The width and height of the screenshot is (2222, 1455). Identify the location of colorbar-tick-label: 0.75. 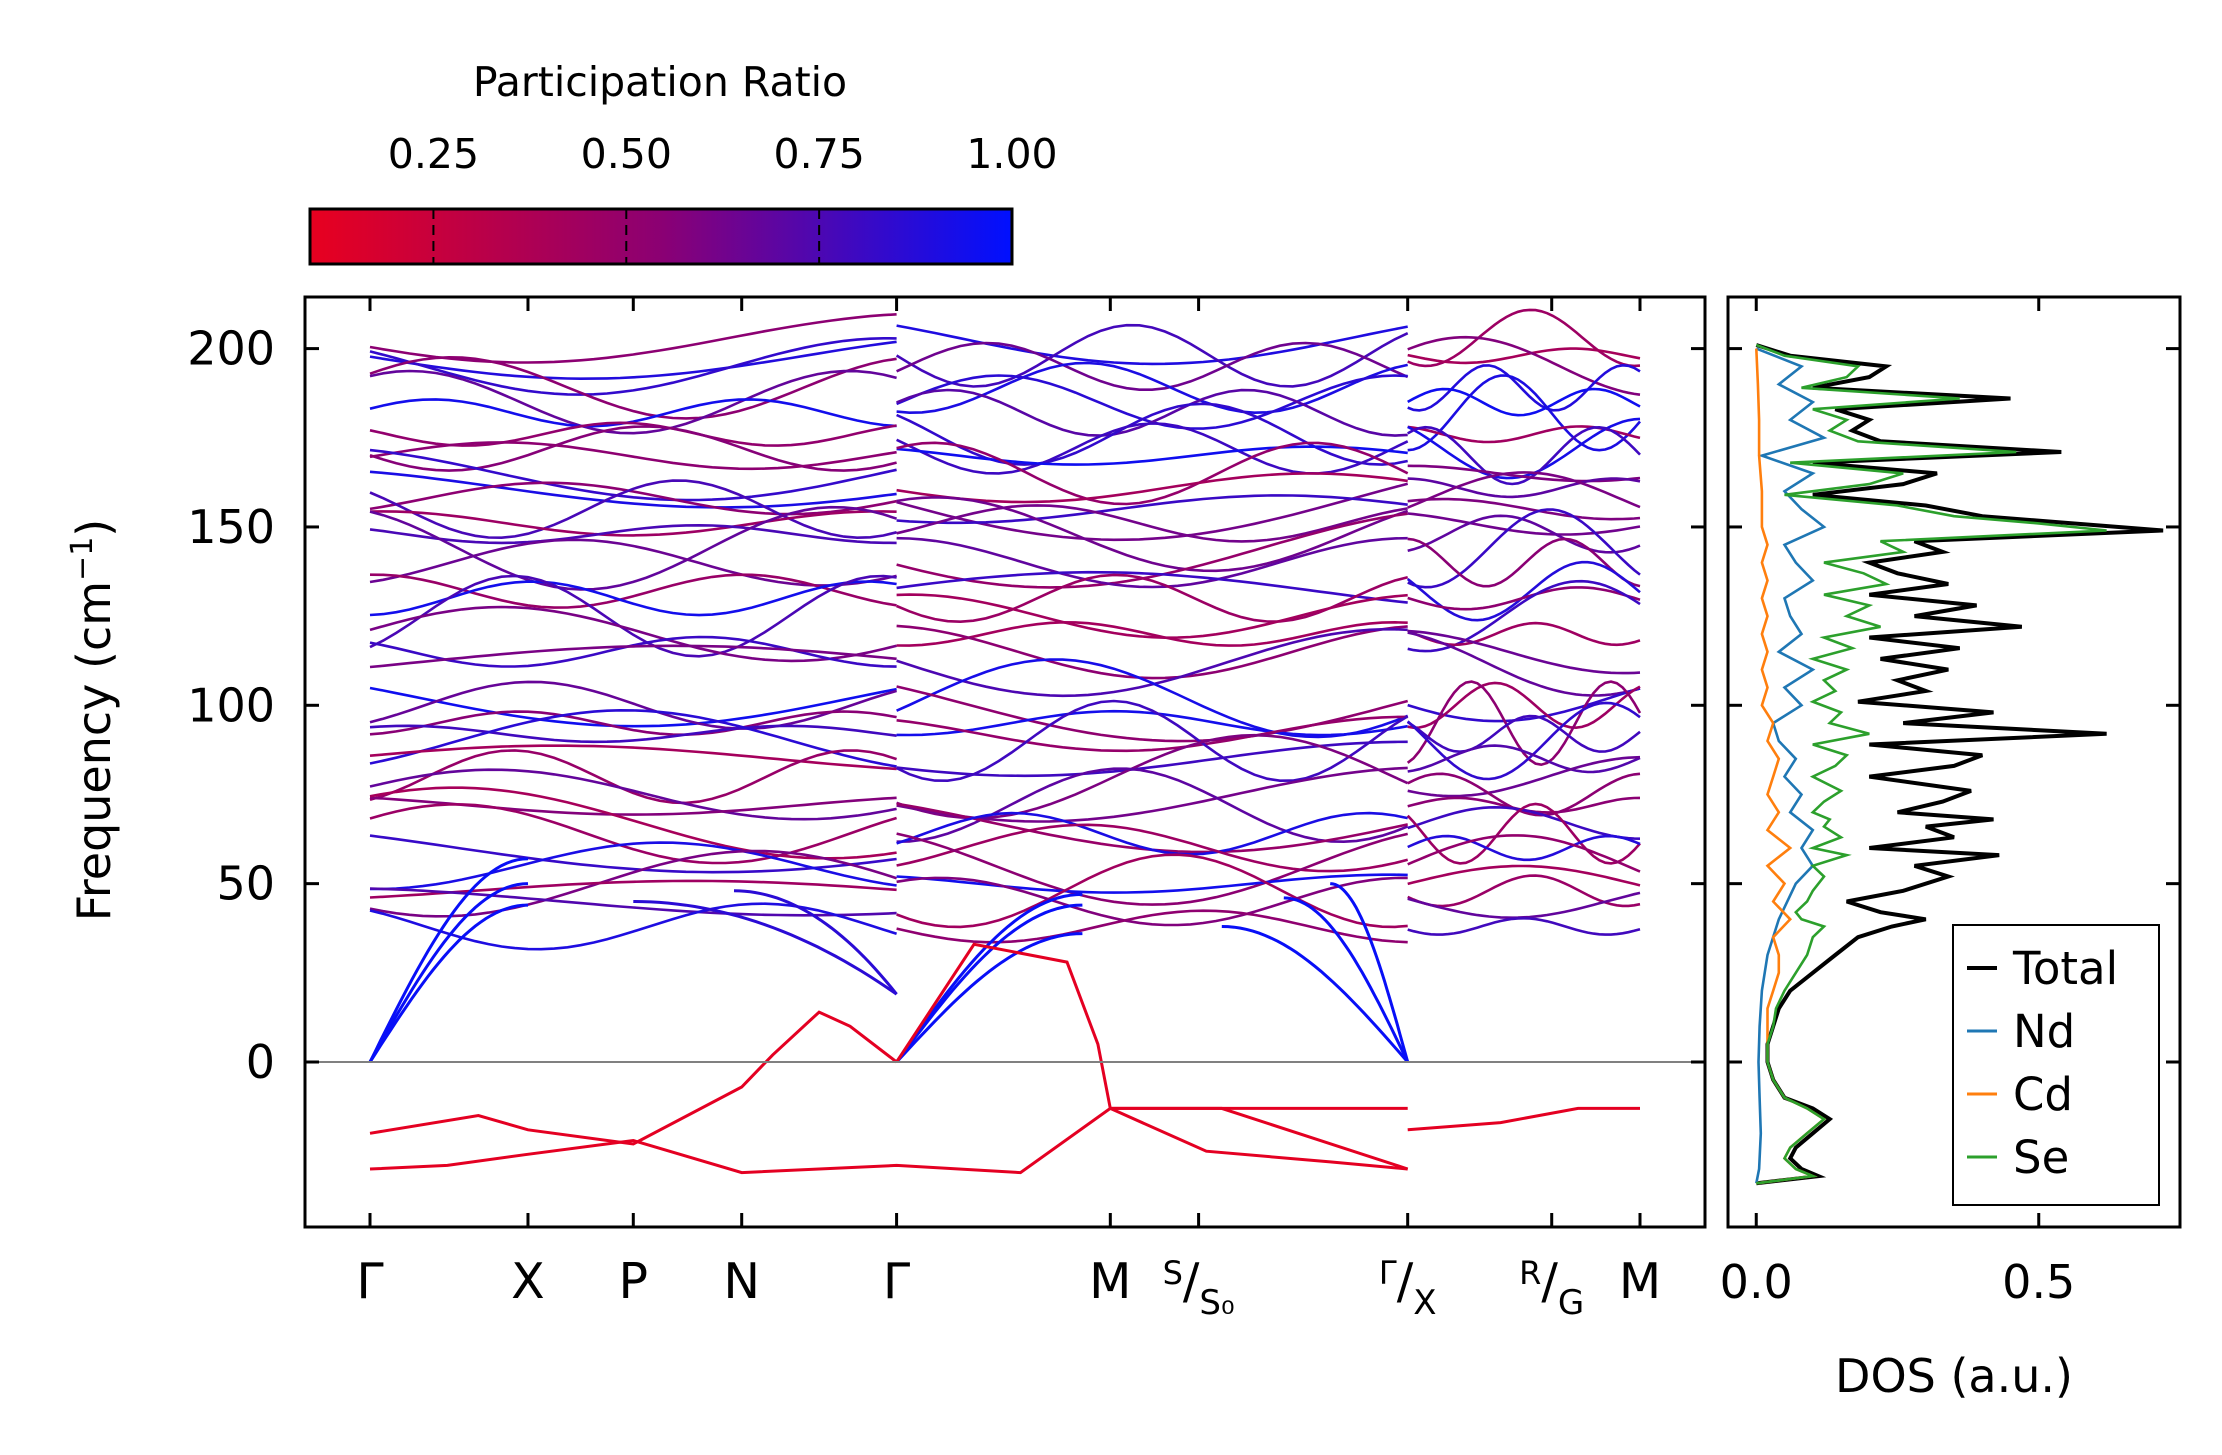
(818, 154).